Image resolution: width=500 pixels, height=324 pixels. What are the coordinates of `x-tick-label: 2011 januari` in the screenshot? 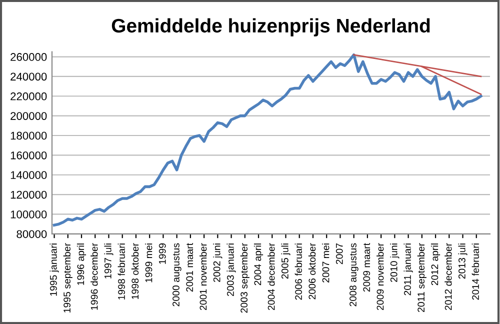 It's located at (408, 270).